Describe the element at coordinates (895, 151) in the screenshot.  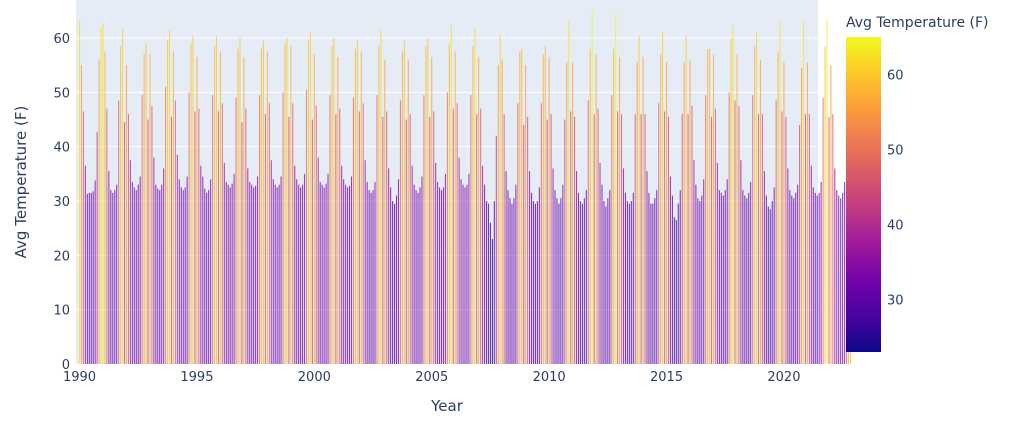
I see `colorbar-tick-label: 50` at that location.